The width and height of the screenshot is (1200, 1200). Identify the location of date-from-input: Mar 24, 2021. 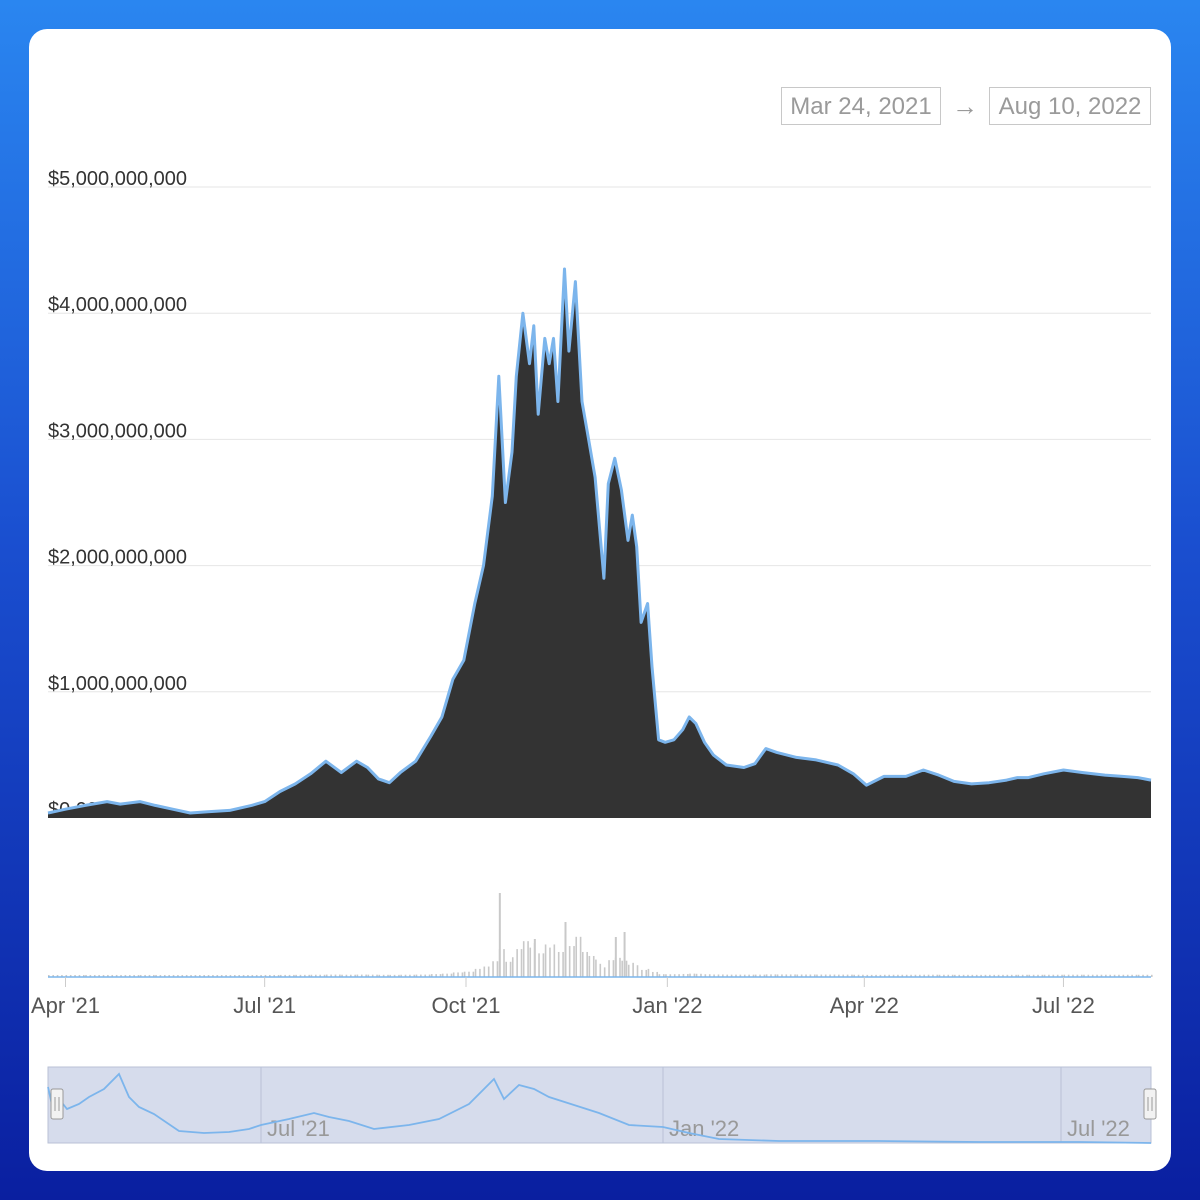
(861, 106).